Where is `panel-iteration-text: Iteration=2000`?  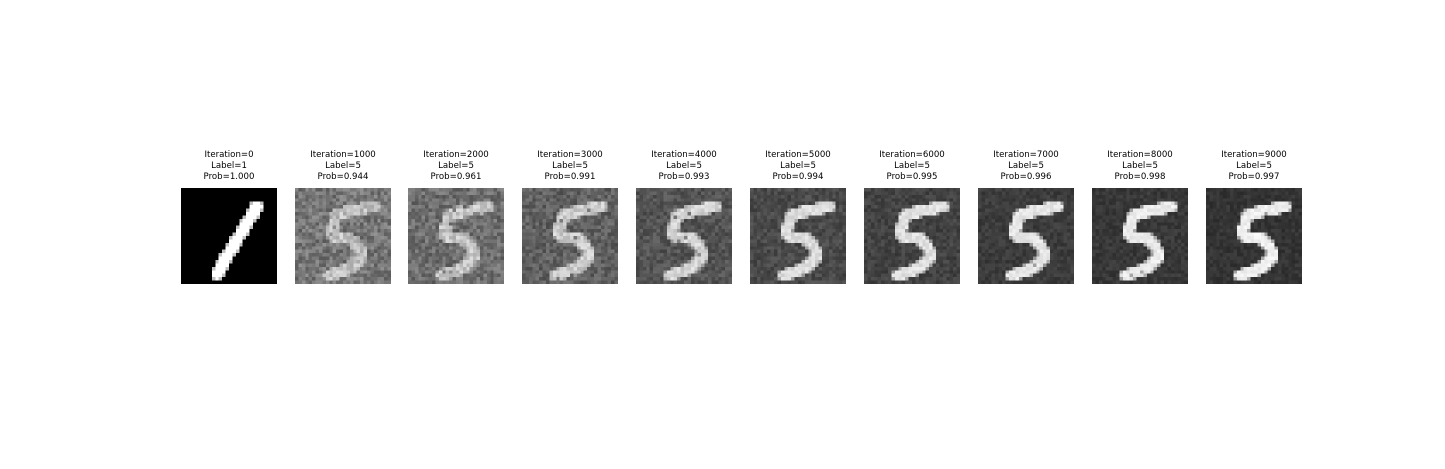
panel-iteration-text: Iteration=2000 is located at coordinates (456, 155).